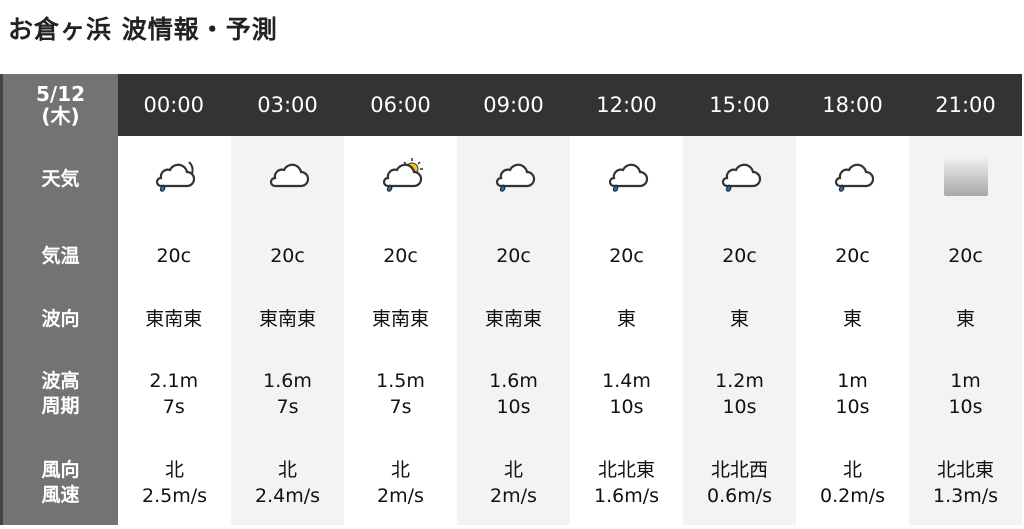  What do you see at coordinates (626, 482) in the screenshot?
I see `wind-cell: 北北東 1.6m/s` at bounding box center [626, 482].